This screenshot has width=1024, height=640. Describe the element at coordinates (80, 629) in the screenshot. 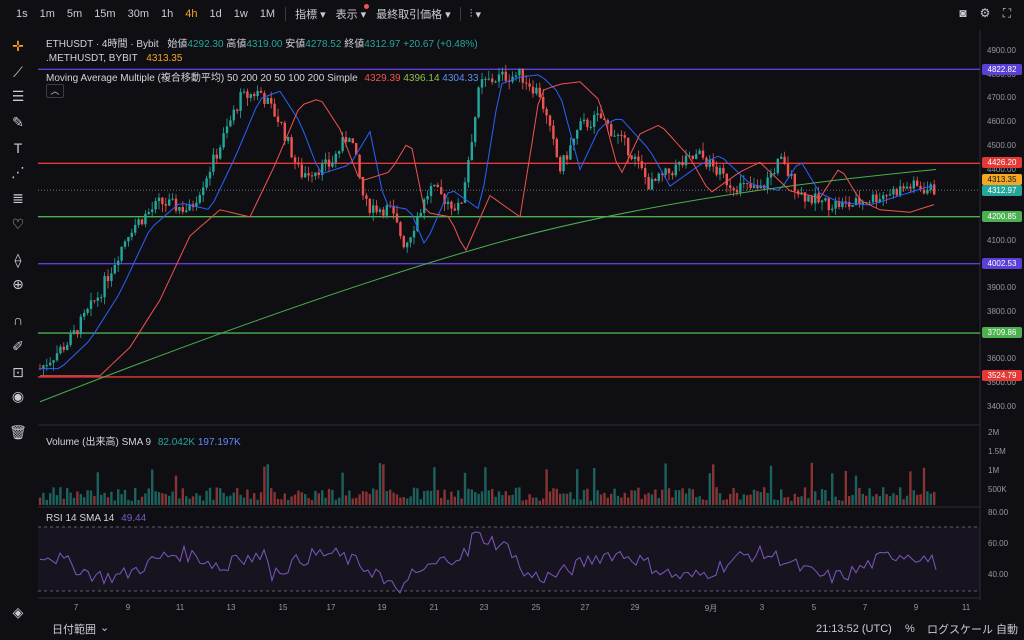

I see `date-range-button: 日付範囲 ⌄` at that location.